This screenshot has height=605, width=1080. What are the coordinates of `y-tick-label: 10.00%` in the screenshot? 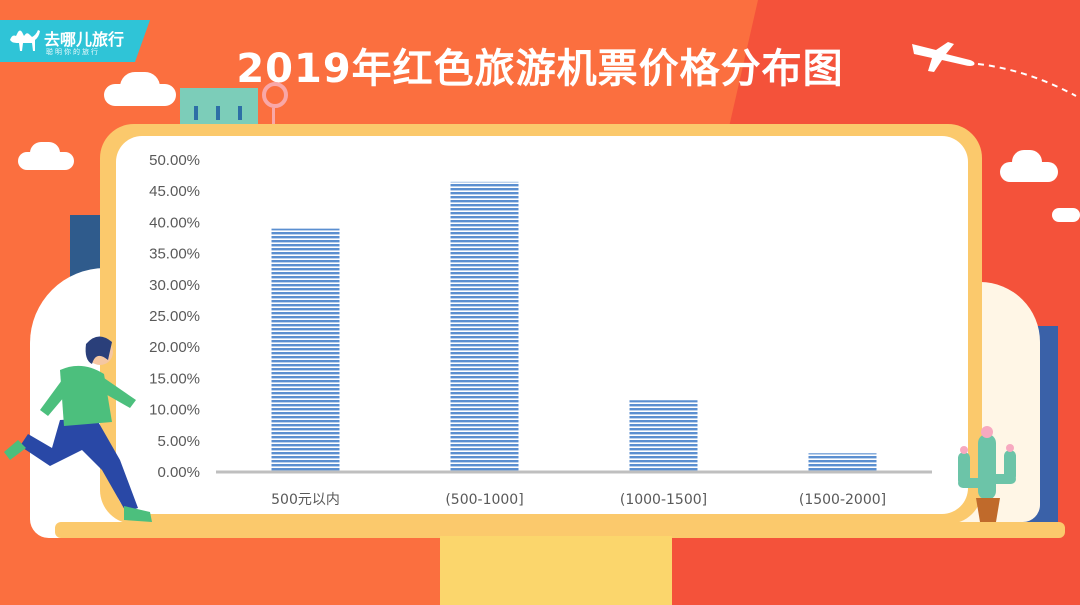 It's located at (174, 410).